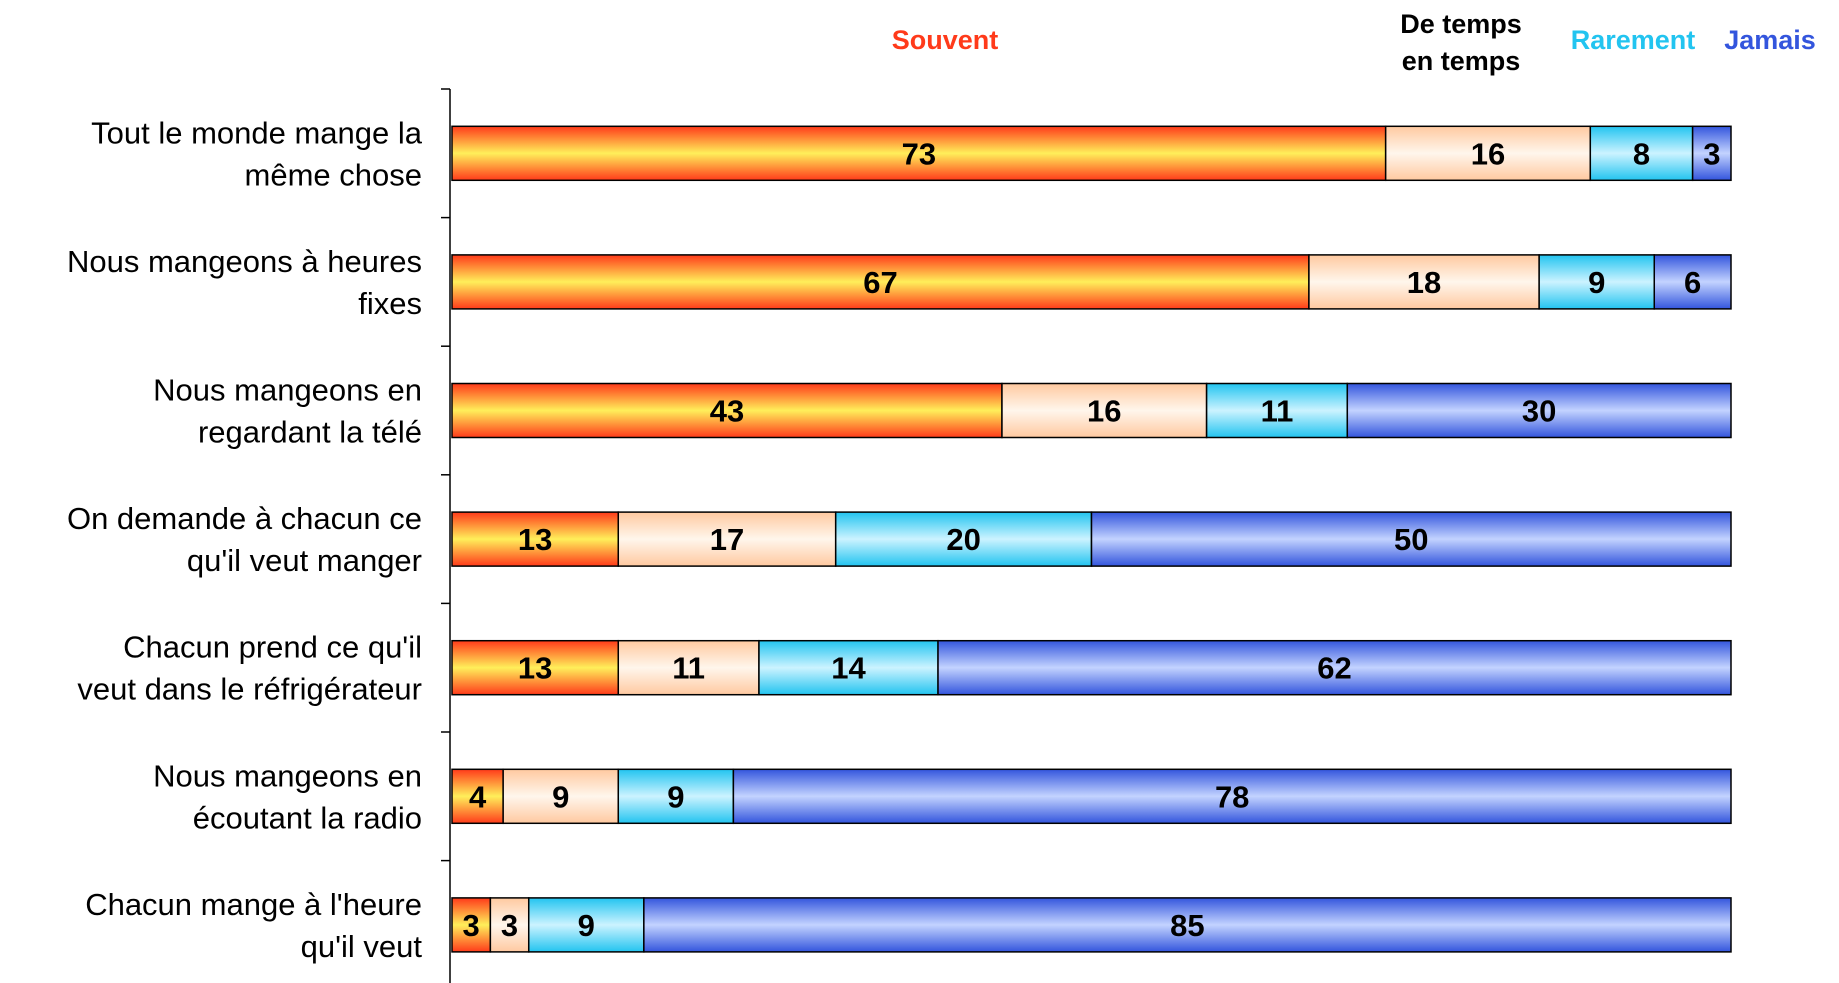 The image size is (1839, 983). I want to click on data-label: 50, so click(1411, 539).